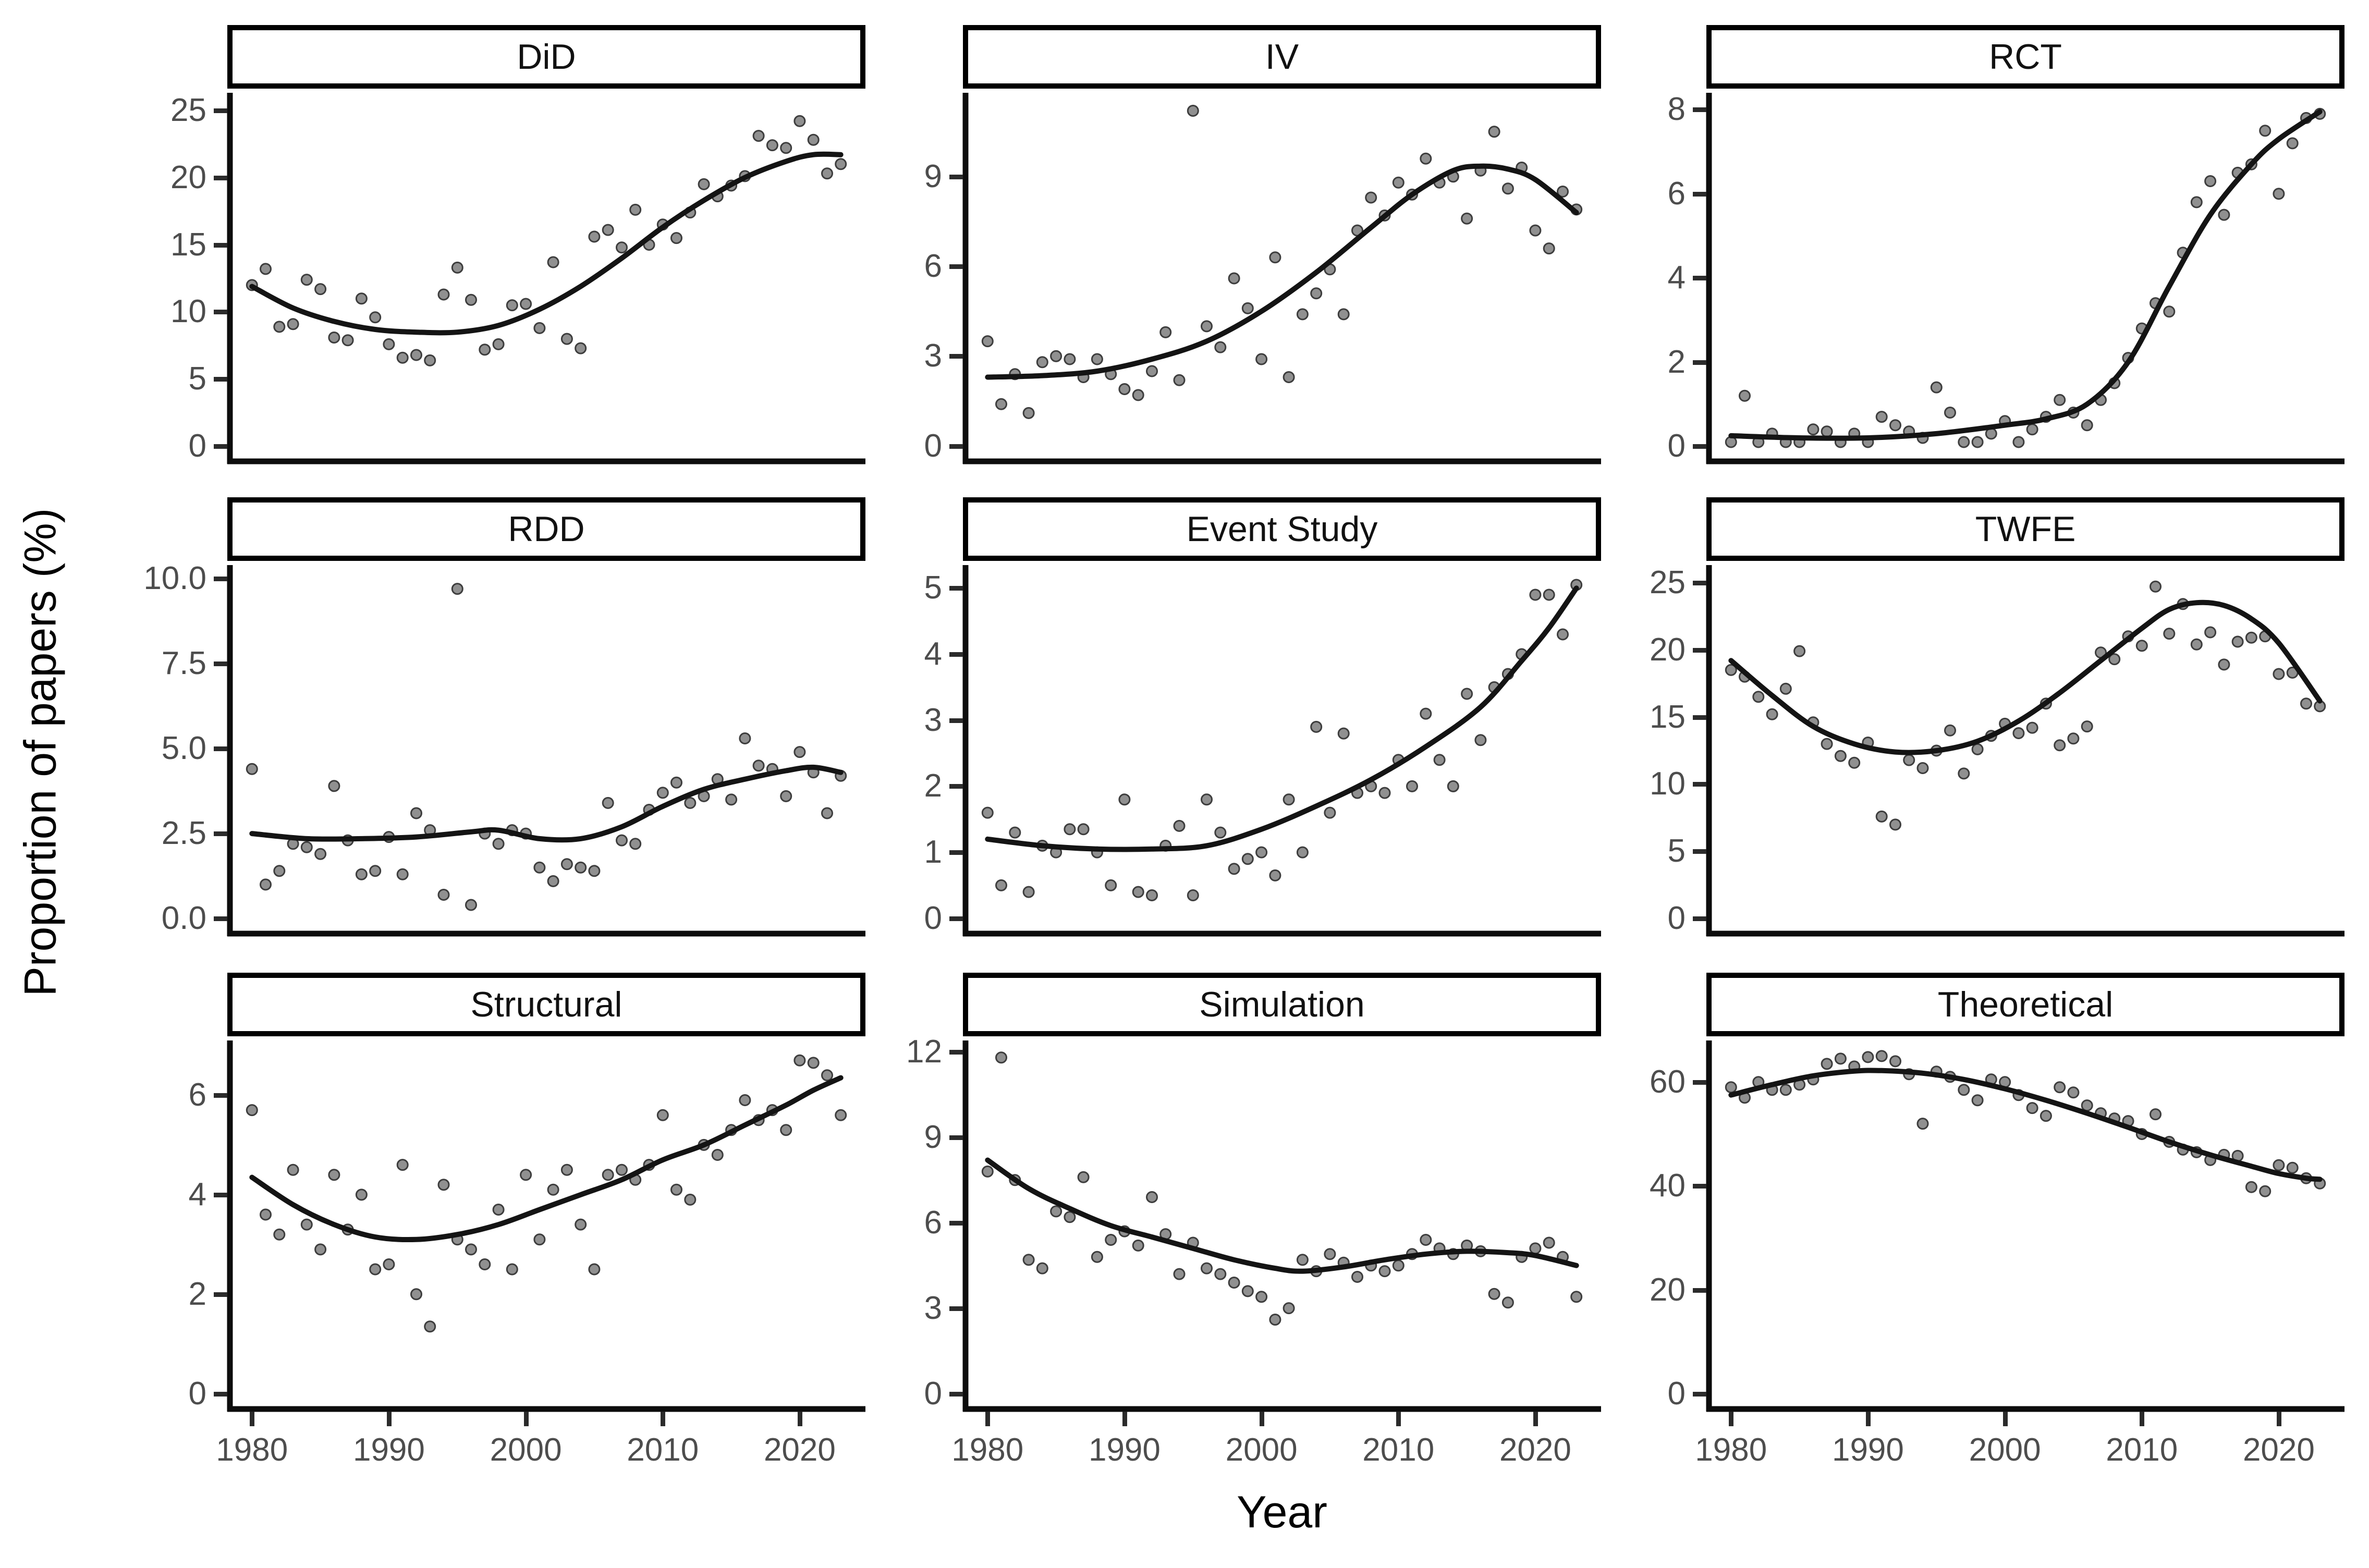  Describe the element at coordinates (183, 833) in the screenshot. I see `y-tick-label: 2.5` at that location.